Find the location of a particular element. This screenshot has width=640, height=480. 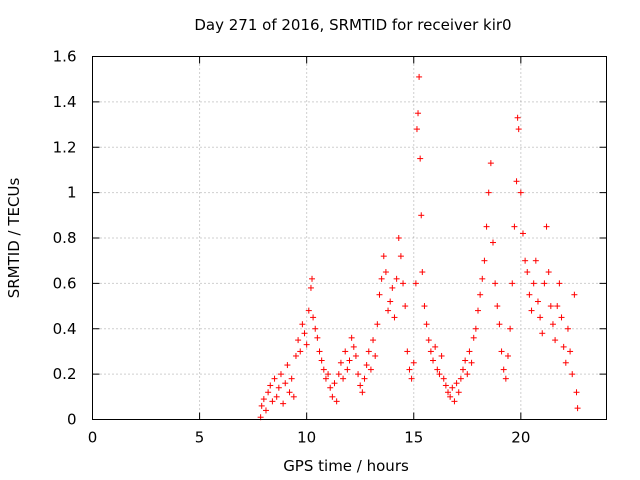

y-tick-label: 1 is located at coordinates (72, 193).